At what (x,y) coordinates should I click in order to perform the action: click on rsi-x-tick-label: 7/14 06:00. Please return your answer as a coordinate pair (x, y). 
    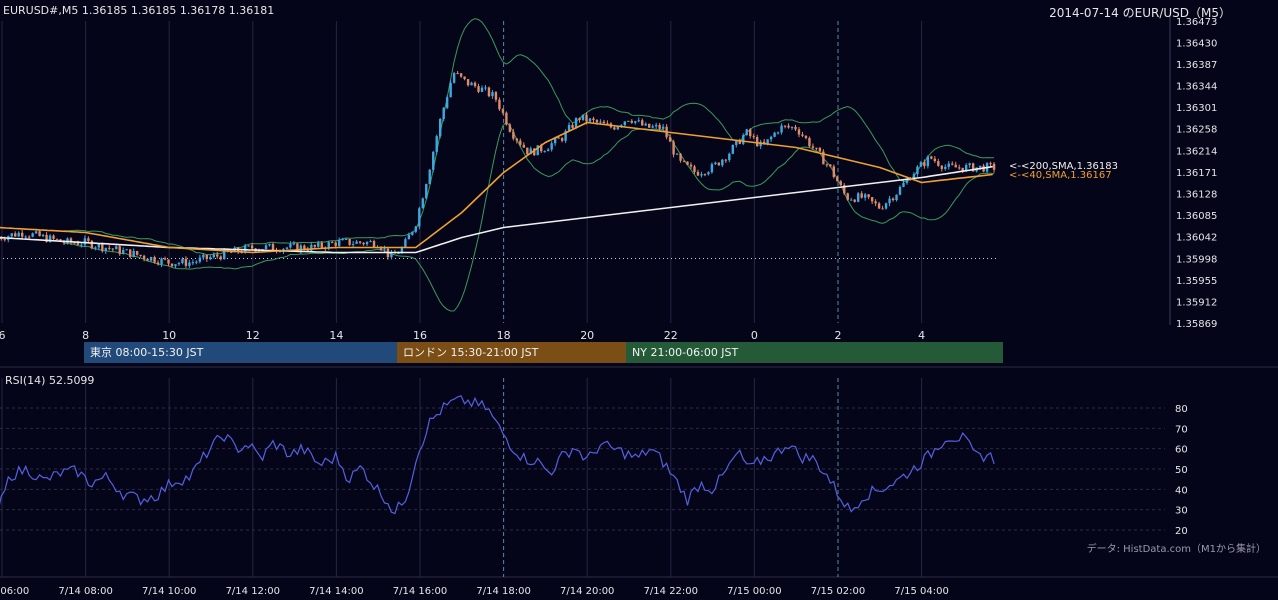
    Looking at the image, I should click on (14, 591).